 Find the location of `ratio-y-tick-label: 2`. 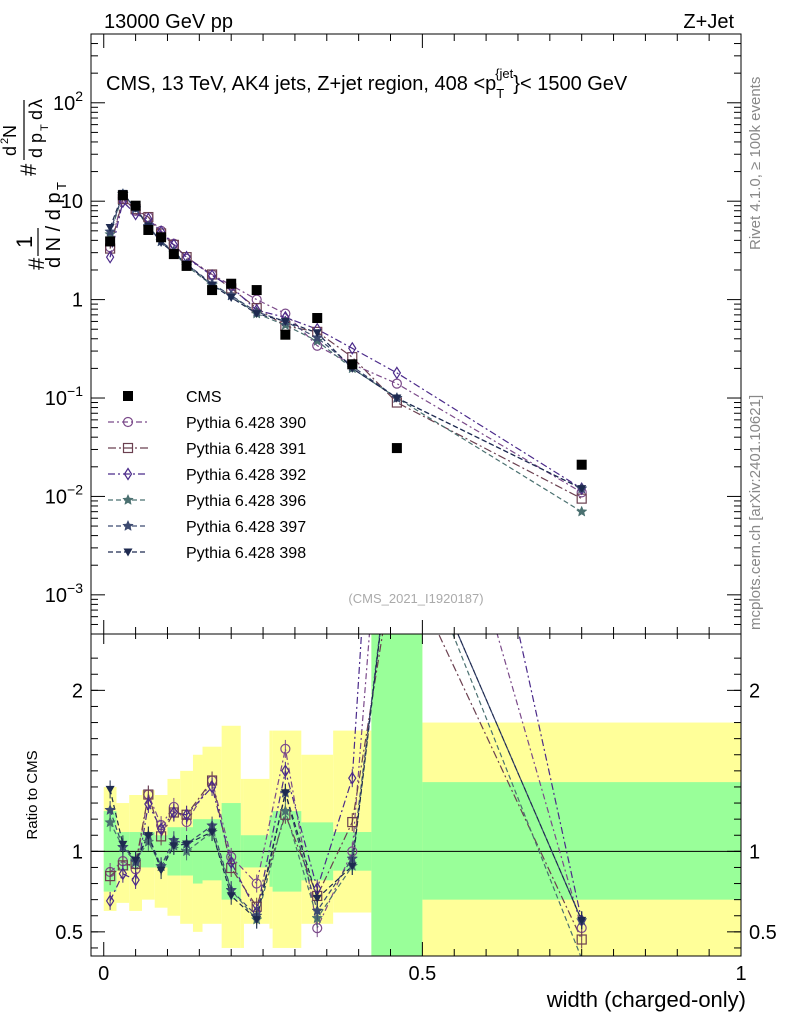

ratio-y-tick-label: 2 is located at coordinates (77, 691).